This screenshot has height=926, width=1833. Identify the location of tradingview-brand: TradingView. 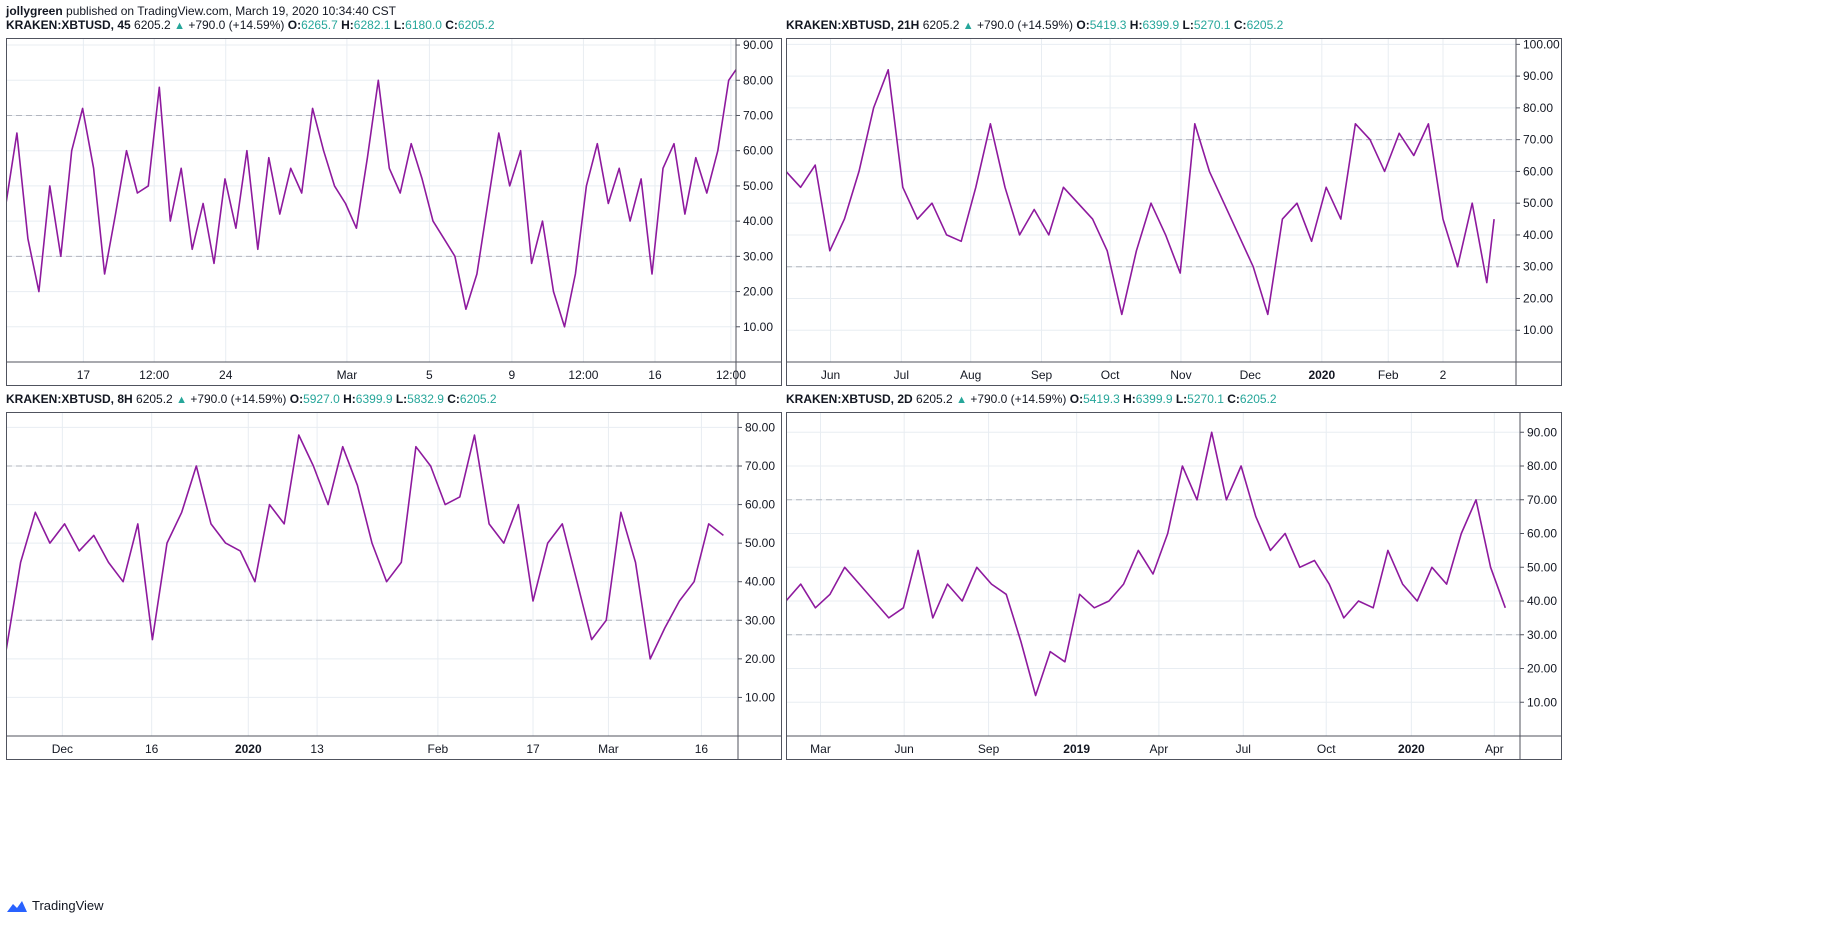
(55, 905).